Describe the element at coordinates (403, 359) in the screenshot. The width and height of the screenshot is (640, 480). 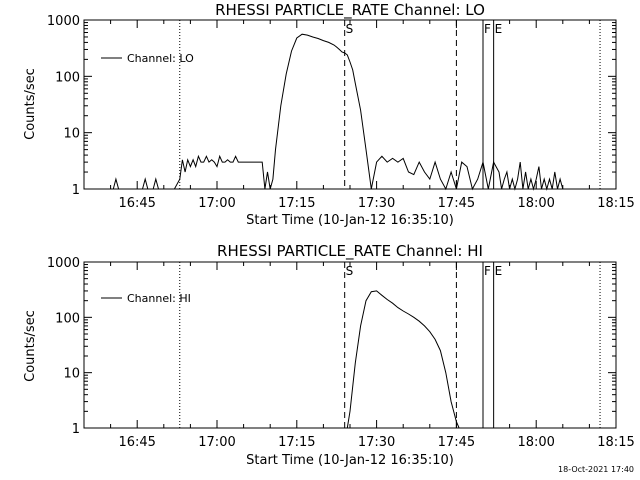
I see `series-line` at that location.